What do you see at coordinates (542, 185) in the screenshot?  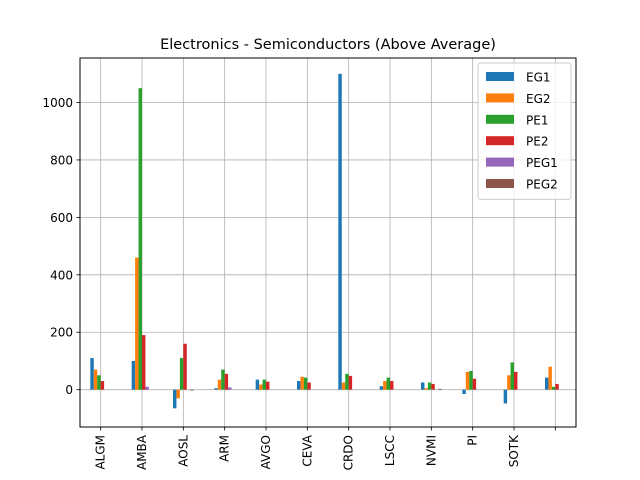 I see `legend-label: PEG2` at bounding box center [542, 185].